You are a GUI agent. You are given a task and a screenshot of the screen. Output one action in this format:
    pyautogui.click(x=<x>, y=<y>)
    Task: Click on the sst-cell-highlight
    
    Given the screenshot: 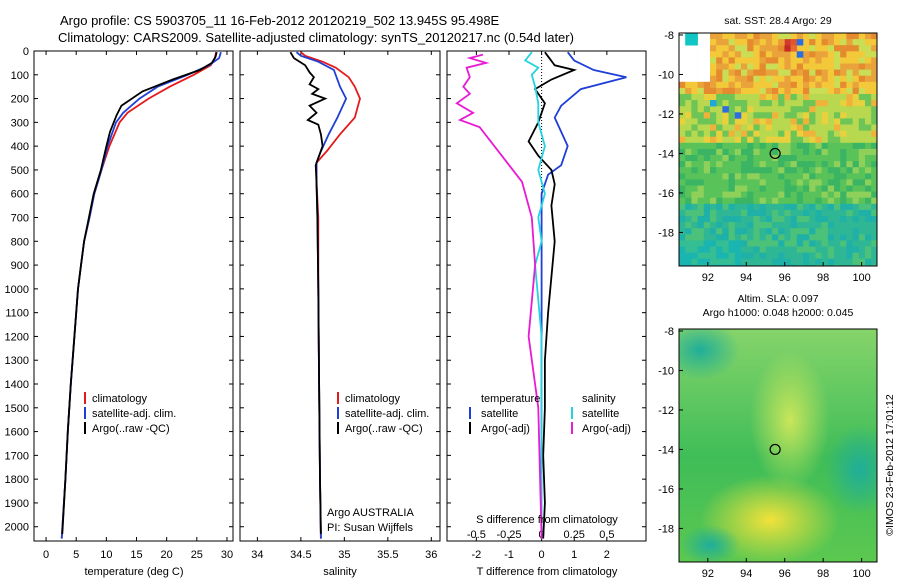 What is the action you would take?
    pyautogui.click(x=694, y=36)
    